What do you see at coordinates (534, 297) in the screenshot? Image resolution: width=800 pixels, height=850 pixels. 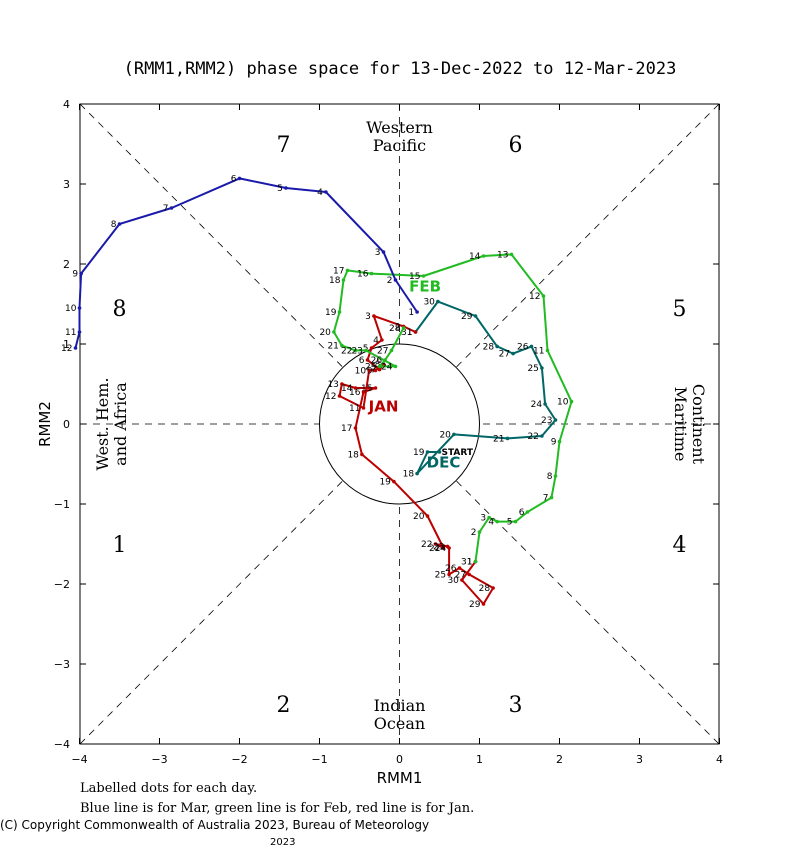 I see `point-label: 12` at bounding box center [534, 297].